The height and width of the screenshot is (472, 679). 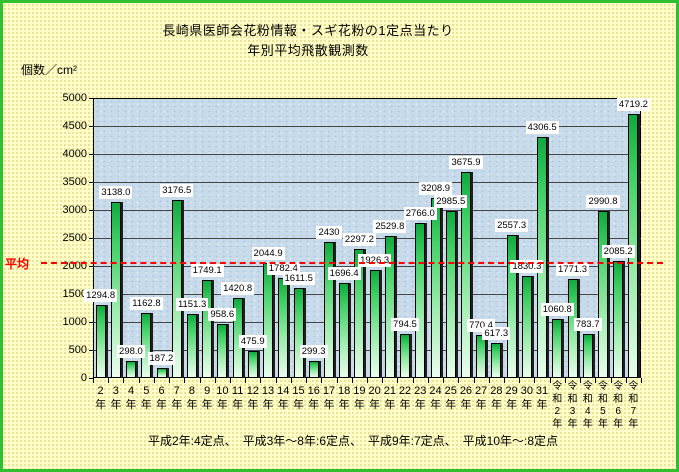 I want to click on x-axis-label-31年: 31 年, so click(x=542, y=398).